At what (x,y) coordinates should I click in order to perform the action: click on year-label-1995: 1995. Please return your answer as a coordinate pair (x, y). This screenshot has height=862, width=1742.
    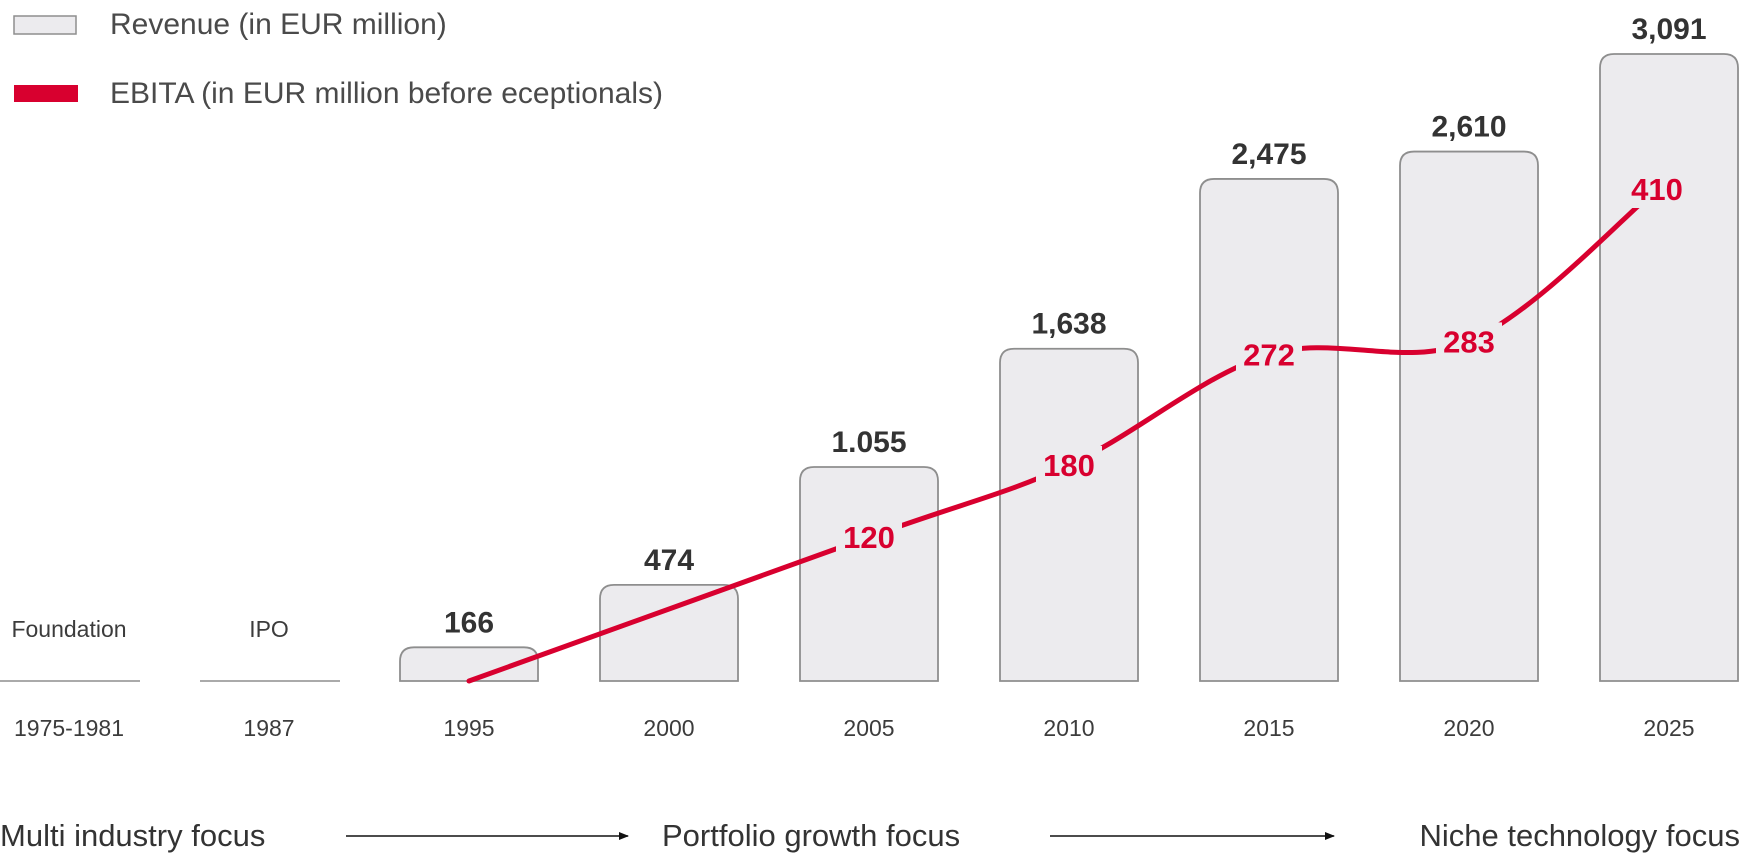
    Looking at the image, I should click on (468, 728).